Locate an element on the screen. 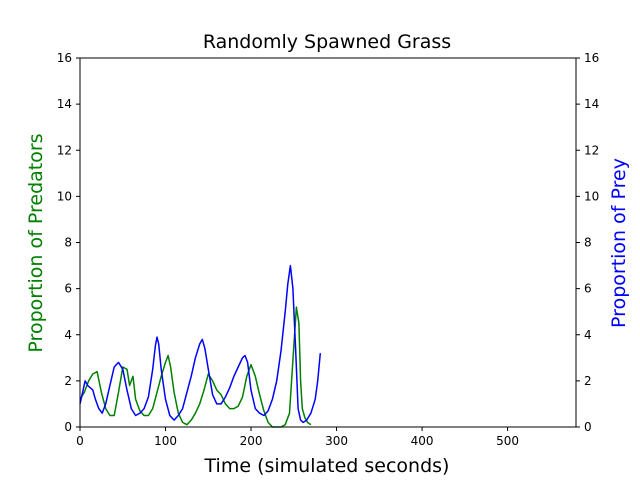 Image resolution: width=640 pixels, height=480 pixels. right-y-ticks: 0 2 4 6 8 10 12 14 16 is located at coordinates (587, 242).